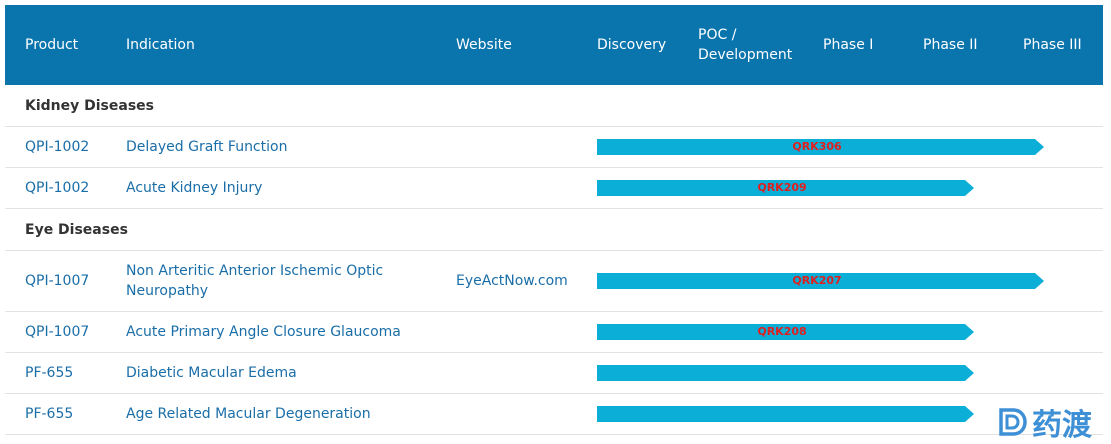 The image size is (1111, 444). I want to click on table-row: PF-655 Age Related Macular Degeneration, so click(554, 414).